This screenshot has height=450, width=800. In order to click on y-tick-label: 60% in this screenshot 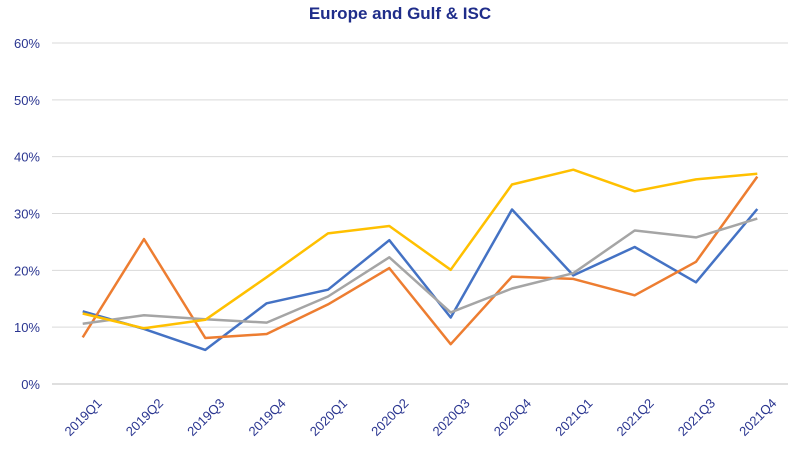, I will do `click(27, 43)`.